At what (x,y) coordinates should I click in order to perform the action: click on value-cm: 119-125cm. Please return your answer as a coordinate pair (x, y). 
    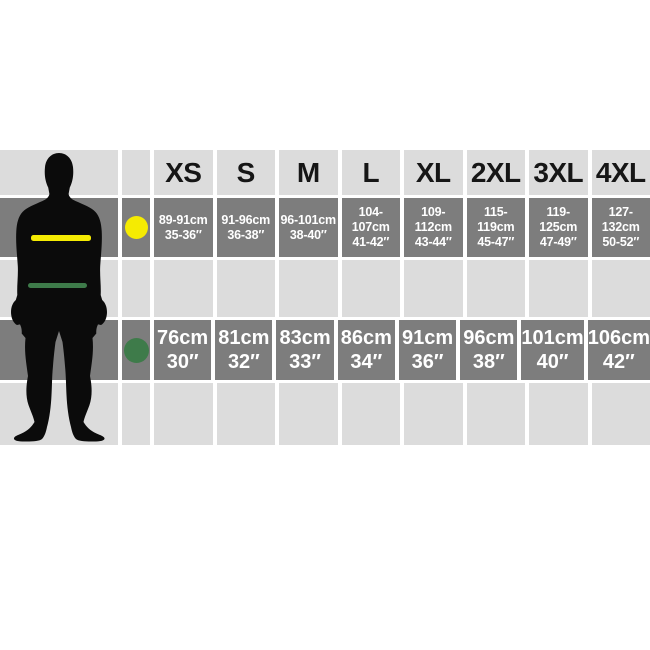
    Looking at the image, I should click on (558, 219).